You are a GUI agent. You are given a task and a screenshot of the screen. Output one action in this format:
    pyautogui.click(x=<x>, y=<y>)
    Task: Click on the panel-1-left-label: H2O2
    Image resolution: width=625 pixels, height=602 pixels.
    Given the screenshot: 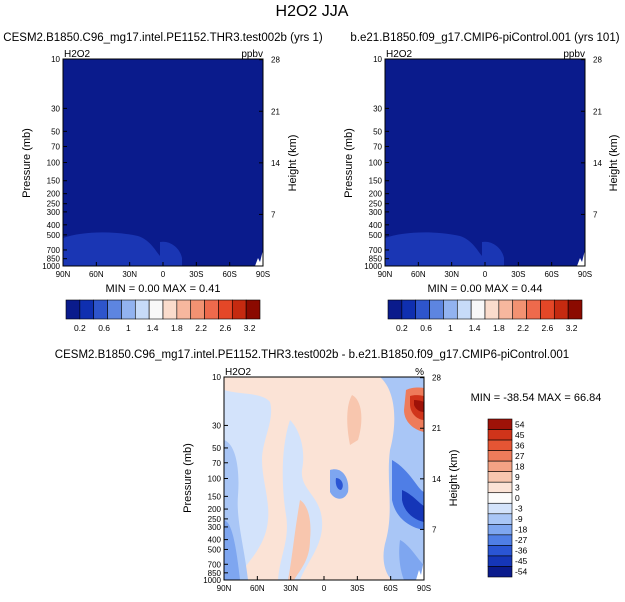 What is the action you would take?
    pyautogui.click(x=77, y=54)
    